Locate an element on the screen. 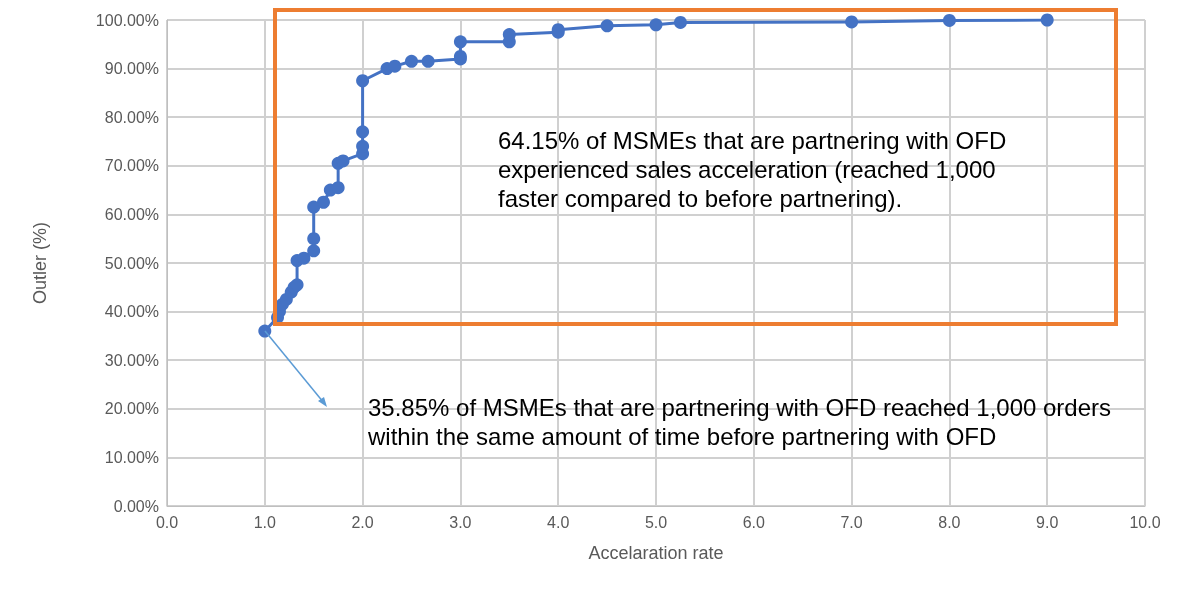 The width and height of the screenshot is (1195, 591). x-tick-label: 7.0 is located at coordinates (851, 522).